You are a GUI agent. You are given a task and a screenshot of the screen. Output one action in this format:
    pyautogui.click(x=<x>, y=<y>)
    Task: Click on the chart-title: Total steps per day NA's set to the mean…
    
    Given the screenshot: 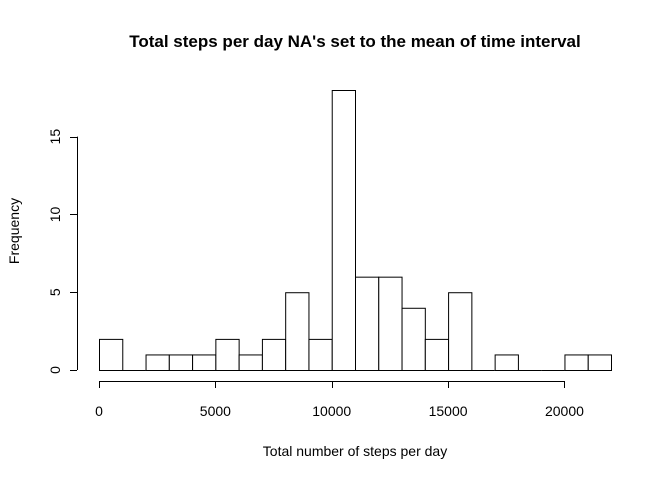 What is the action you would take?
    pyautogui.click(x=355, y=41)
    